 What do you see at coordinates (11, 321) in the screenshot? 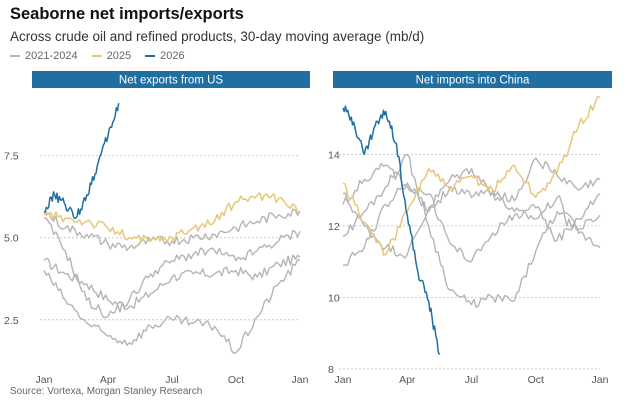
I see `panel-1-y-tick-label: 2.5` at bounding box center [11, 321].